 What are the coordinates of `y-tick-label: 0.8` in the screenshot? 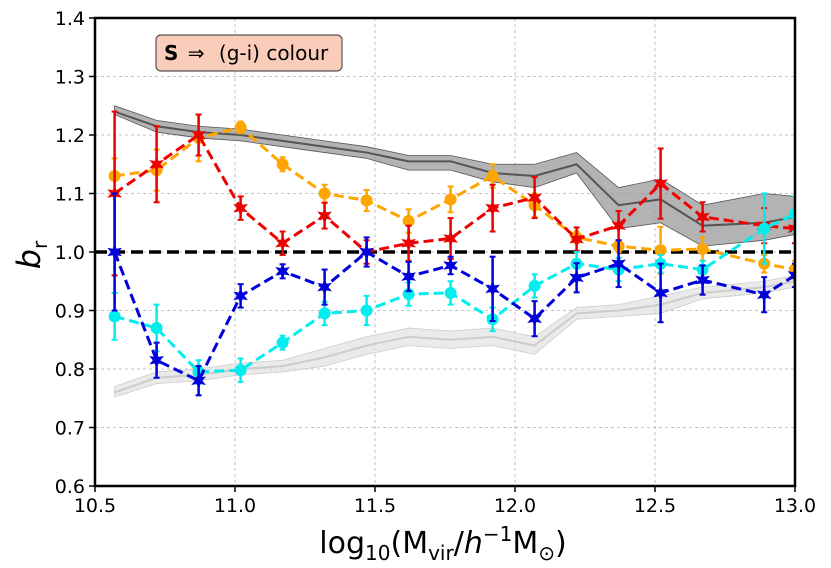 It's located at (70, 370).